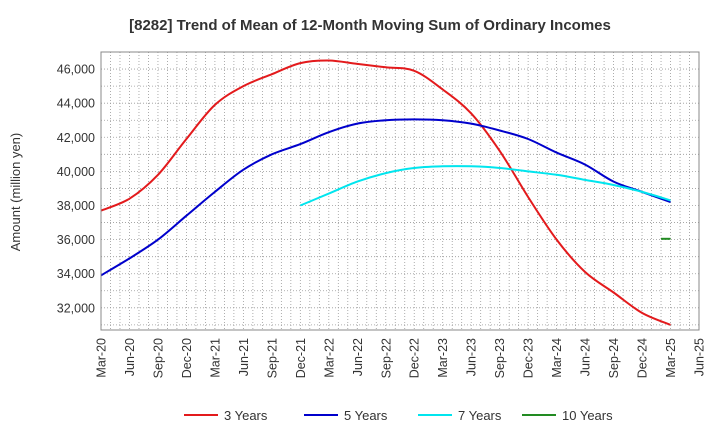  Describe the element at coordinates (102, 358) in the screenshot. I see `x-tick-label: Mar-20` at that location.